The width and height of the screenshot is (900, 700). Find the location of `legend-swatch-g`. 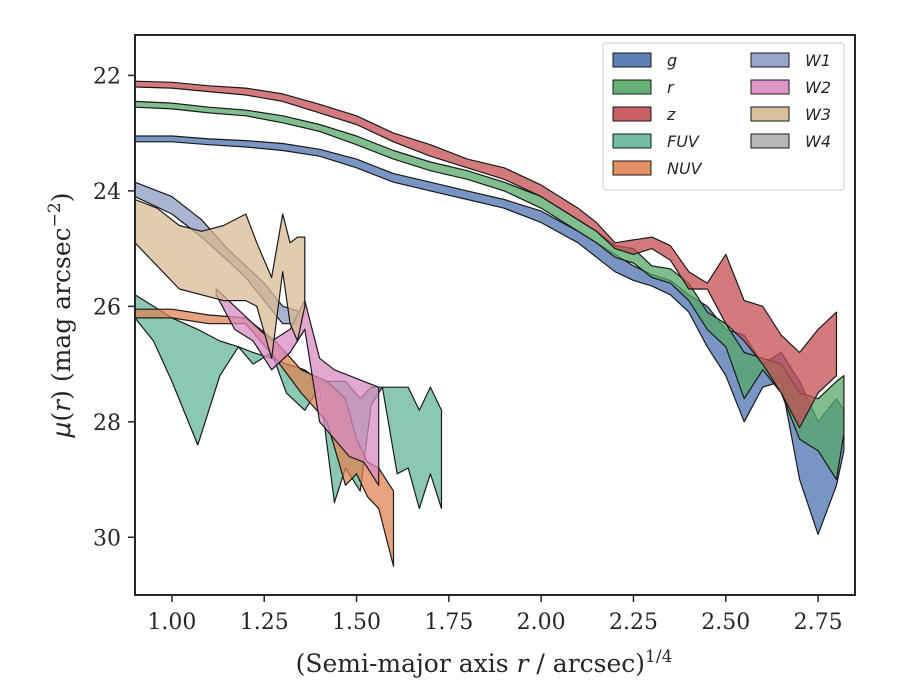

legend-swatch-g is located at coordinates (632, 60).